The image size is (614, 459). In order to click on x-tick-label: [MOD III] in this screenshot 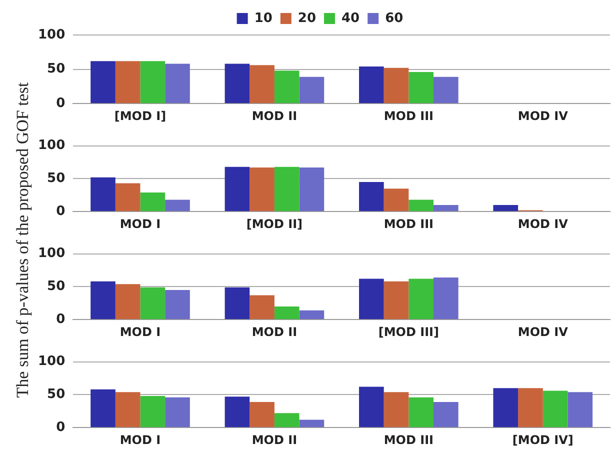, I will do `click(409, 331)`.